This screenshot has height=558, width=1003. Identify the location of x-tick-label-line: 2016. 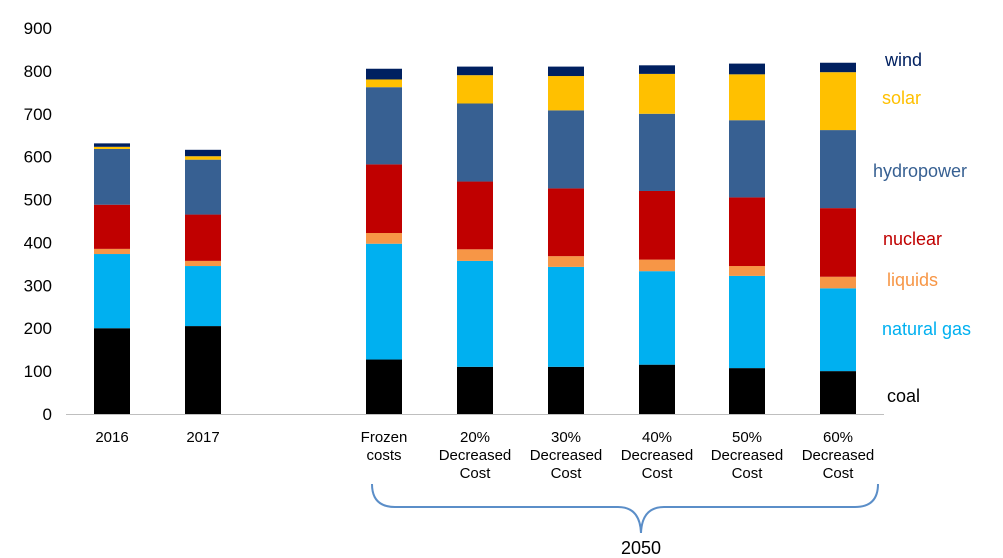
(111, 437).